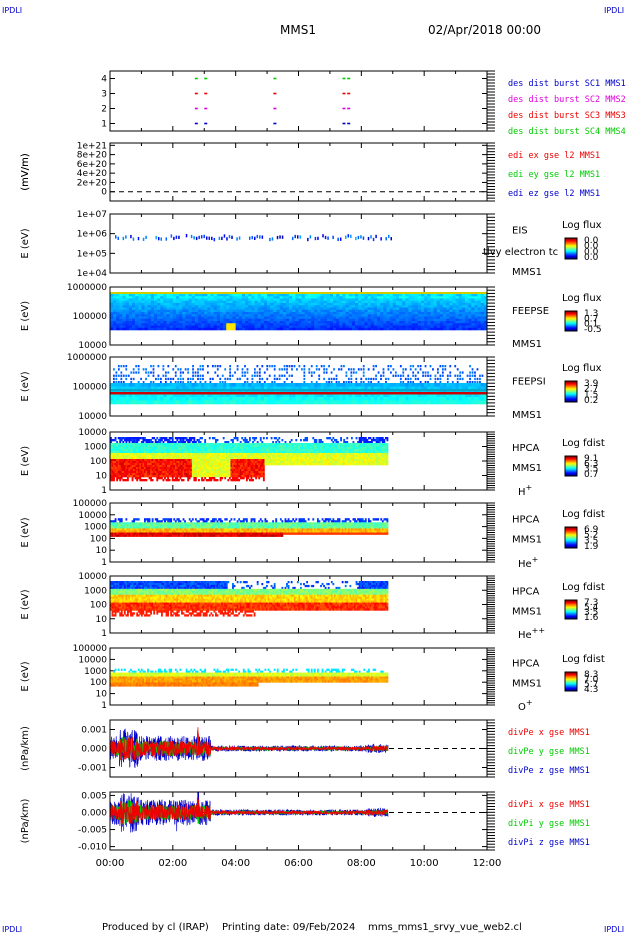 The width and height of the screenshot is (630, 934). Describe the element at coordinates (92, 235) in the screenshot. I see `y-tick-label: 1e+06` at that location.